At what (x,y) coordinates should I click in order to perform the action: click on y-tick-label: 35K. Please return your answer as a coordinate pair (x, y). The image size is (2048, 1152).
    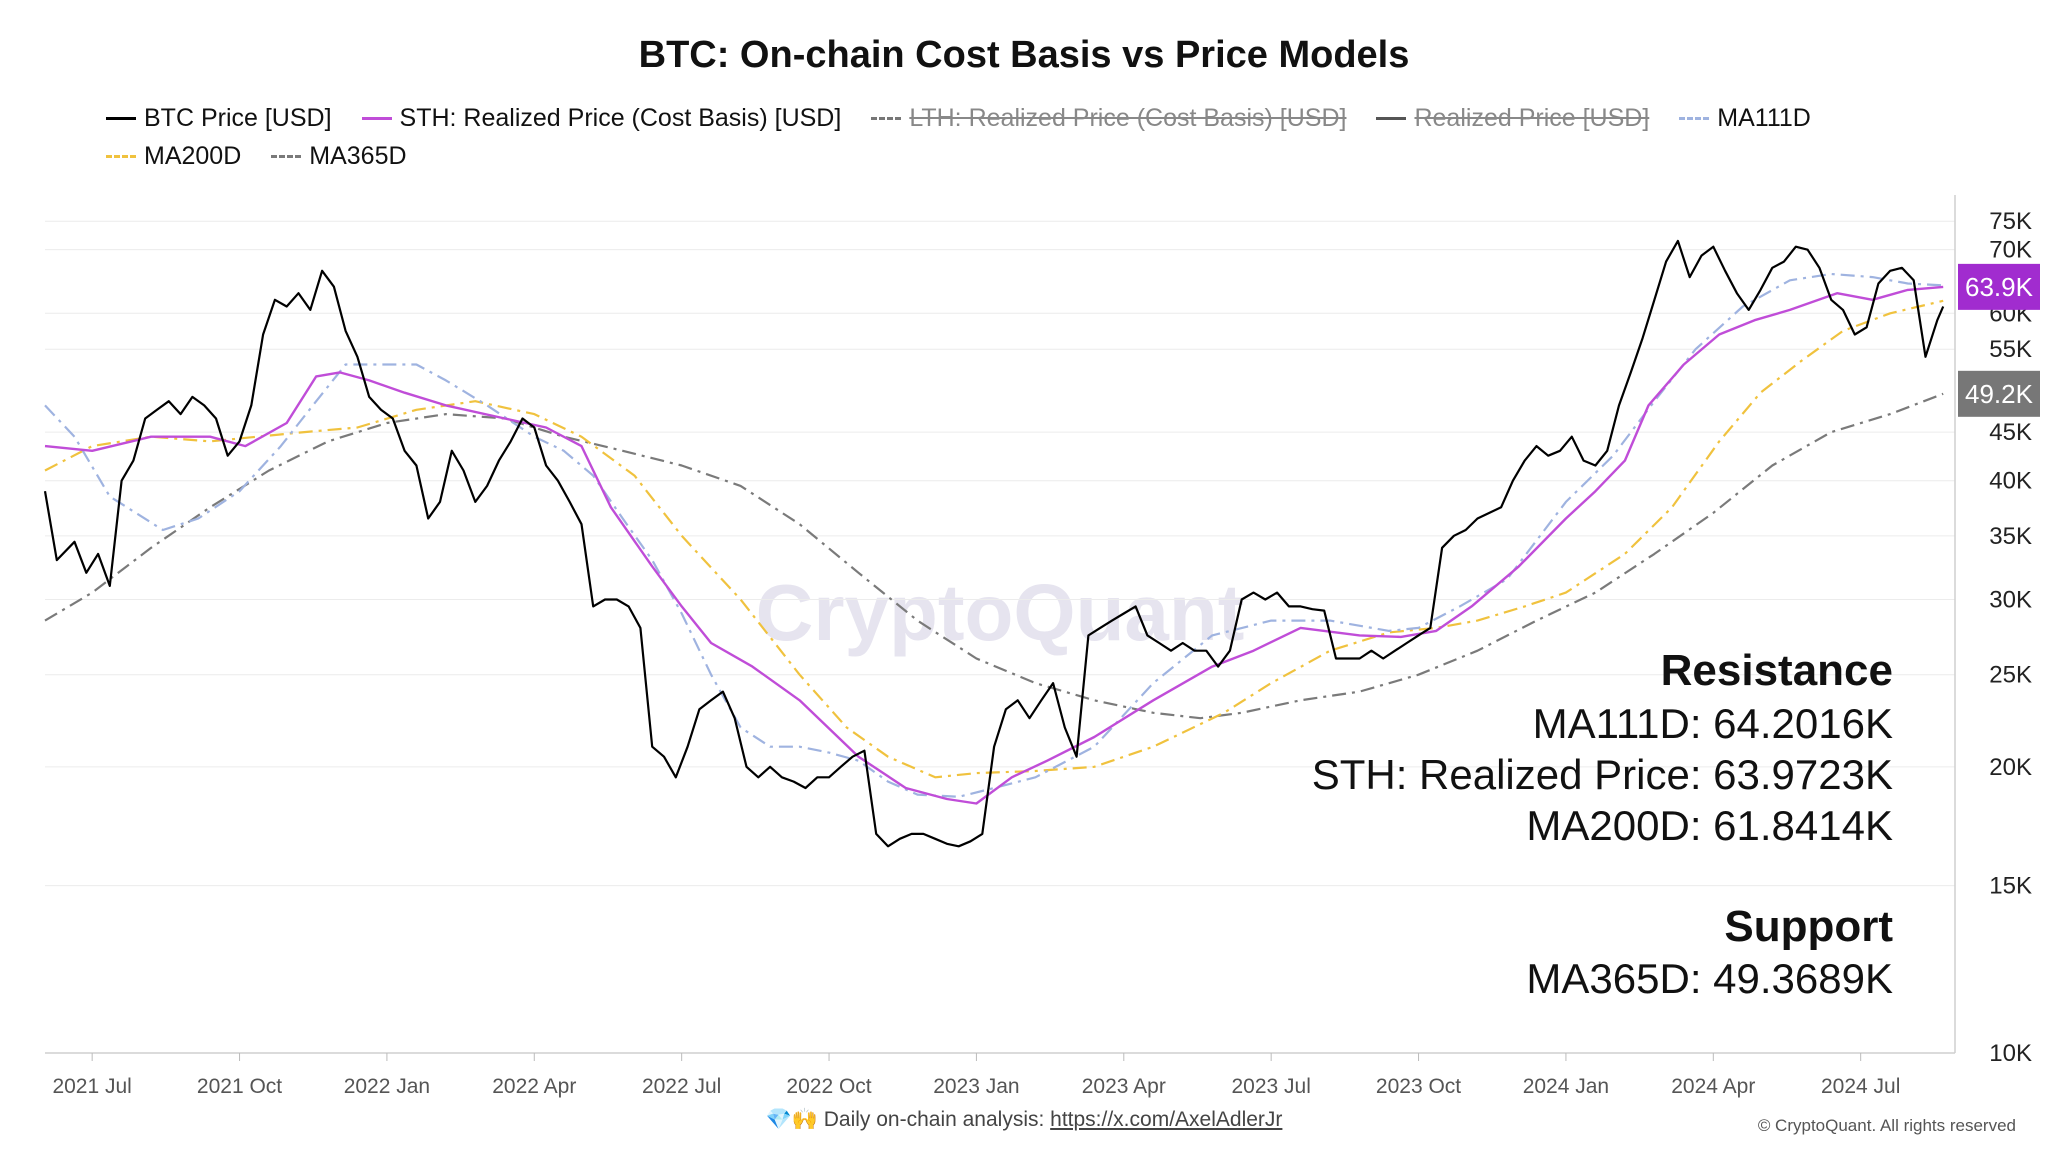
    Looking at the image, I should click on (2010, 536).